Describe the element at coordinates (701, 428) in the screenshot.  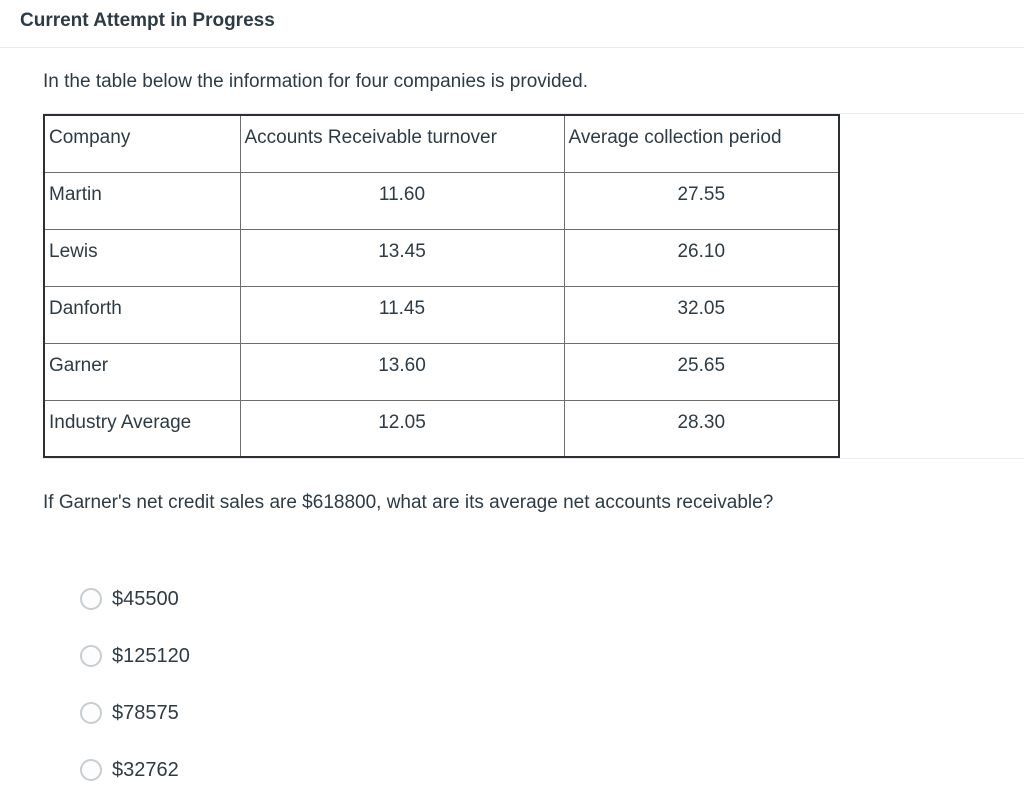
I see `period-value: 28.30` at that location.